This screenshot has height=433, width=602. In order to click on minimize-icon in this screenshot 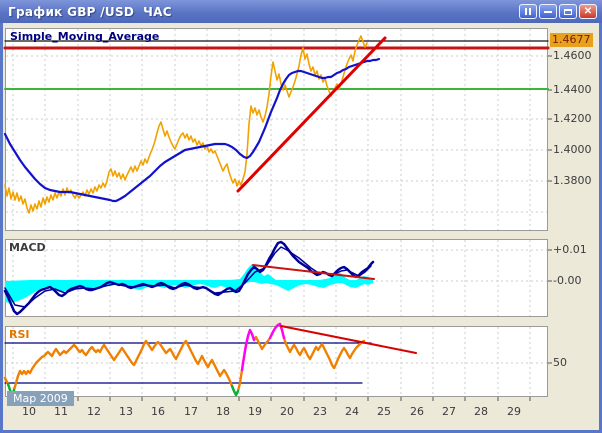, I will do `click(548, 11)`.